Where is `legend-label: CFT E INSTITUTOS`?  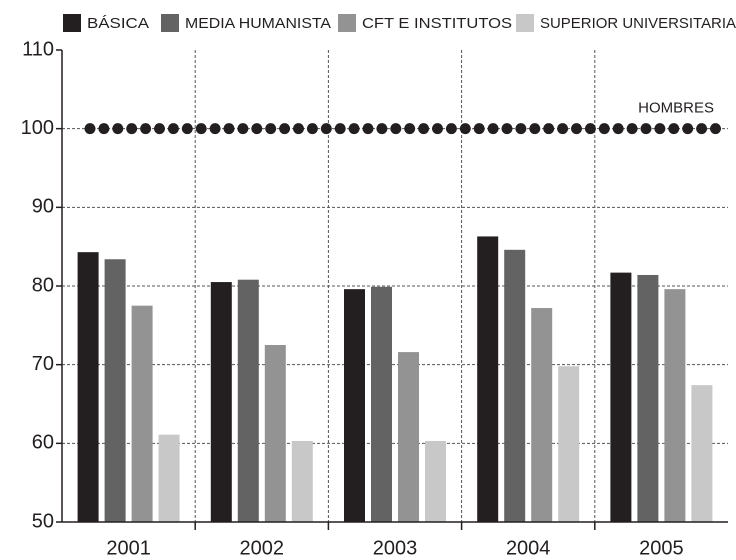
legend-label: CFT E INSTITUTOS is located at coordinates (437, 23).